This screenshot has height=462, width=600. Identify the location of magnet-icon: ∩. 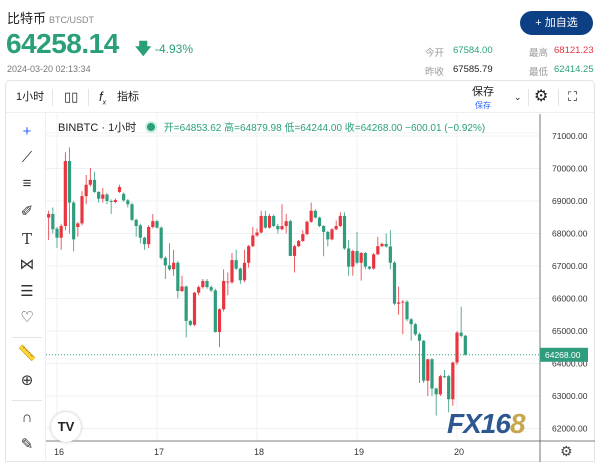
(27, 417).